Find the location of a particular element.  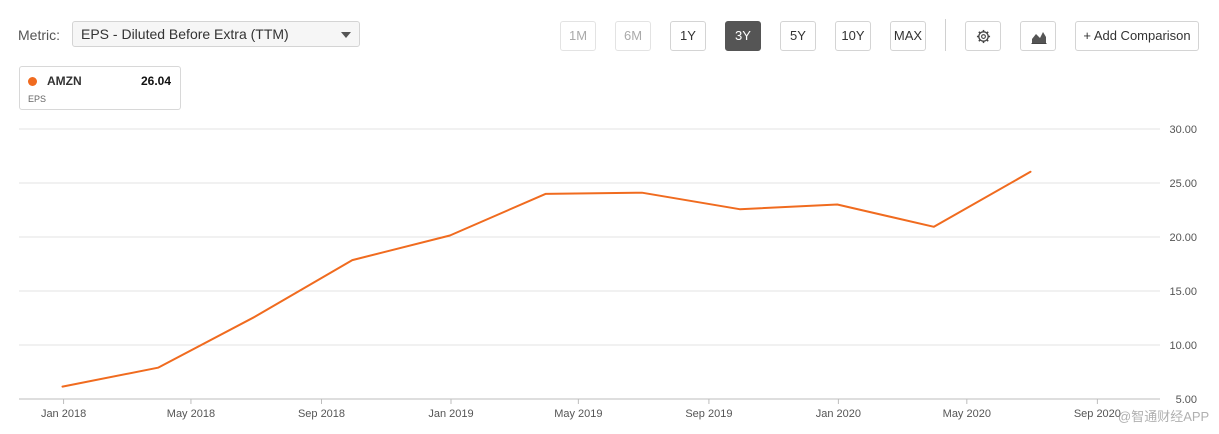

range-5y-button: 5Y is located at coordinates (798, 36).